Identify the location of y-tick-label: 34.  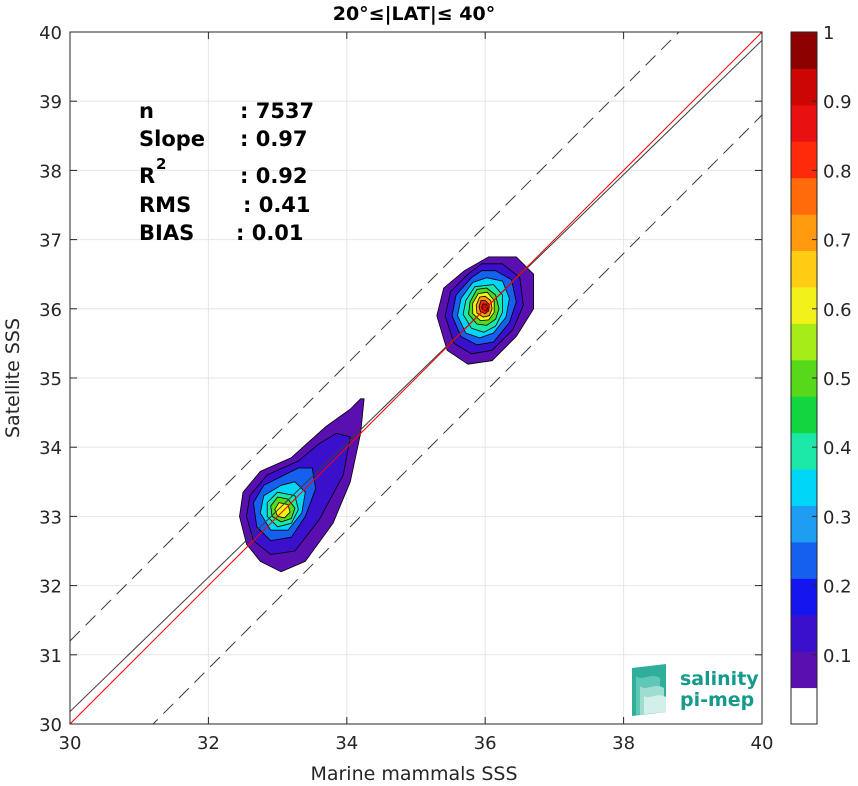
(50, 448).